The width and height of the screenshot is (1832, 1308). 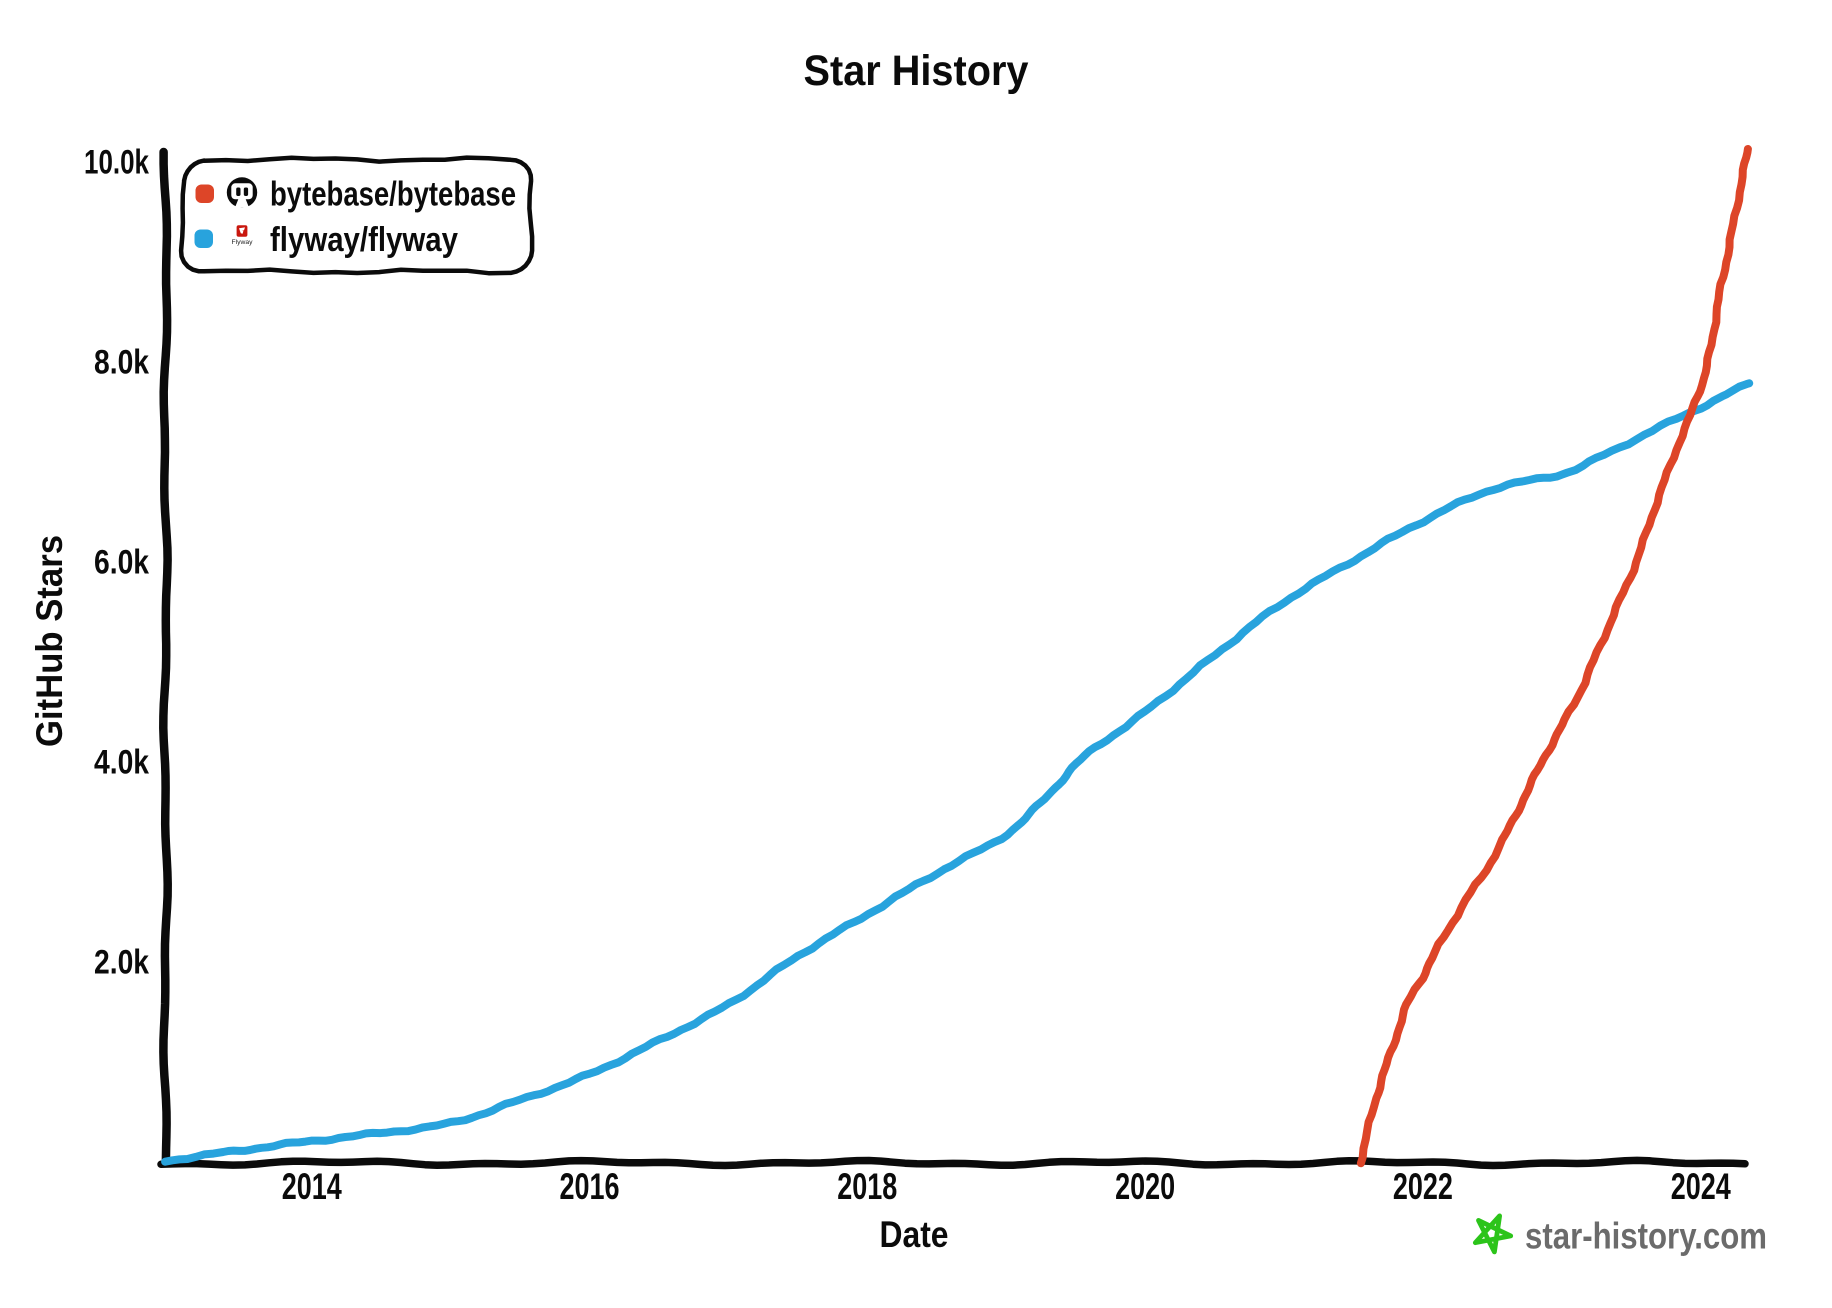 I want to click on svg-text: bytebase/bytebase, so click(x=393, y=195).